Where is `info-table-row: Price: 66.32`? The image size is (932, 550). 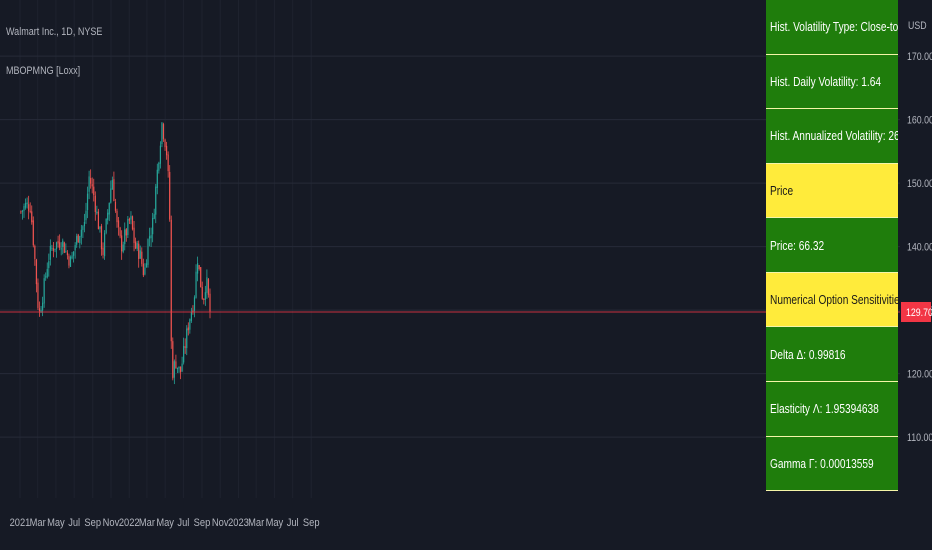 info-table-row: Price: 66.32 is located at coordinates (832, 245).